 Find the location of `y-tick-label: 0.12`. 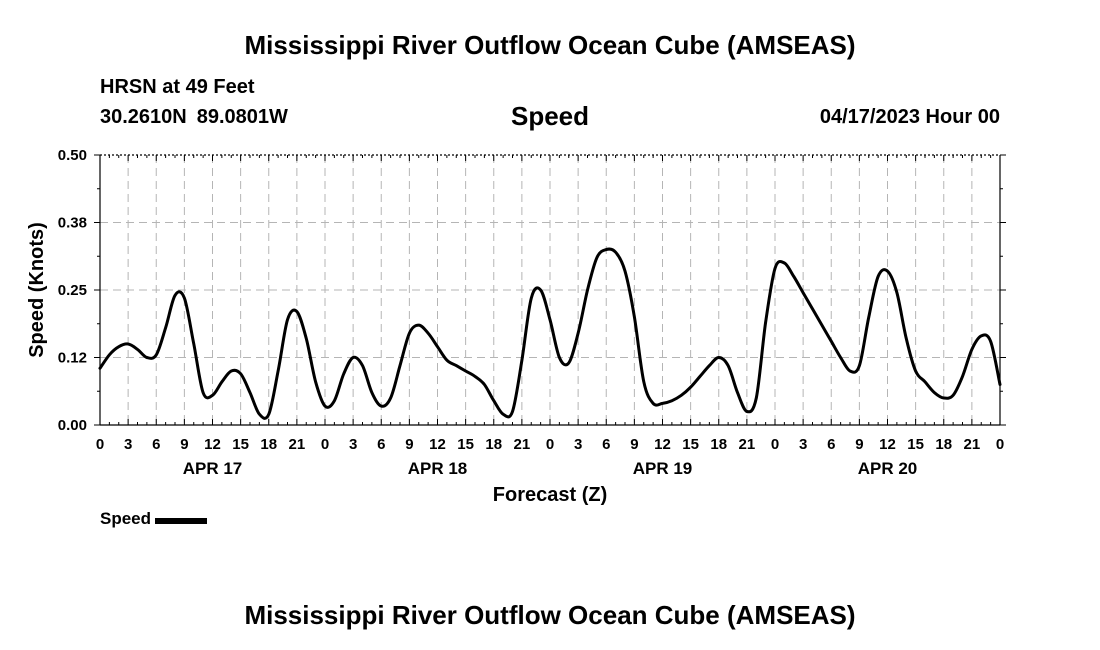

y-tick-label: 0.12 is located at coordinates (72, 358).